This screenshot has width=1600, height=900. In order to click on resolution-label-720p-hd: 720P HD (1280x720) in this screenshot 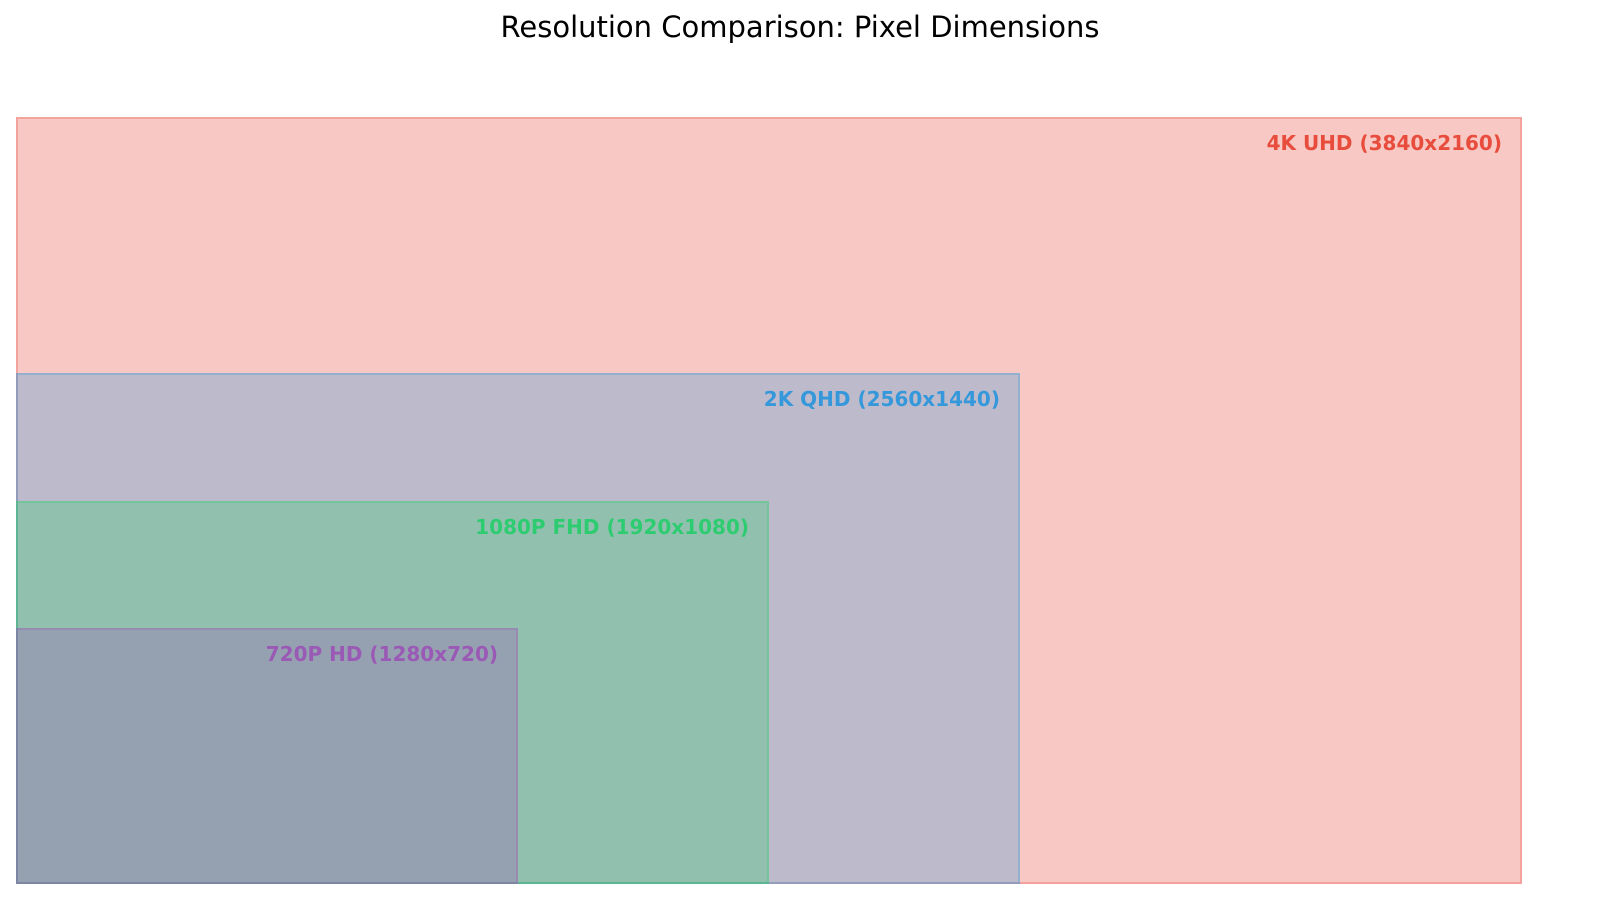, I will do `click(381, 654)`.